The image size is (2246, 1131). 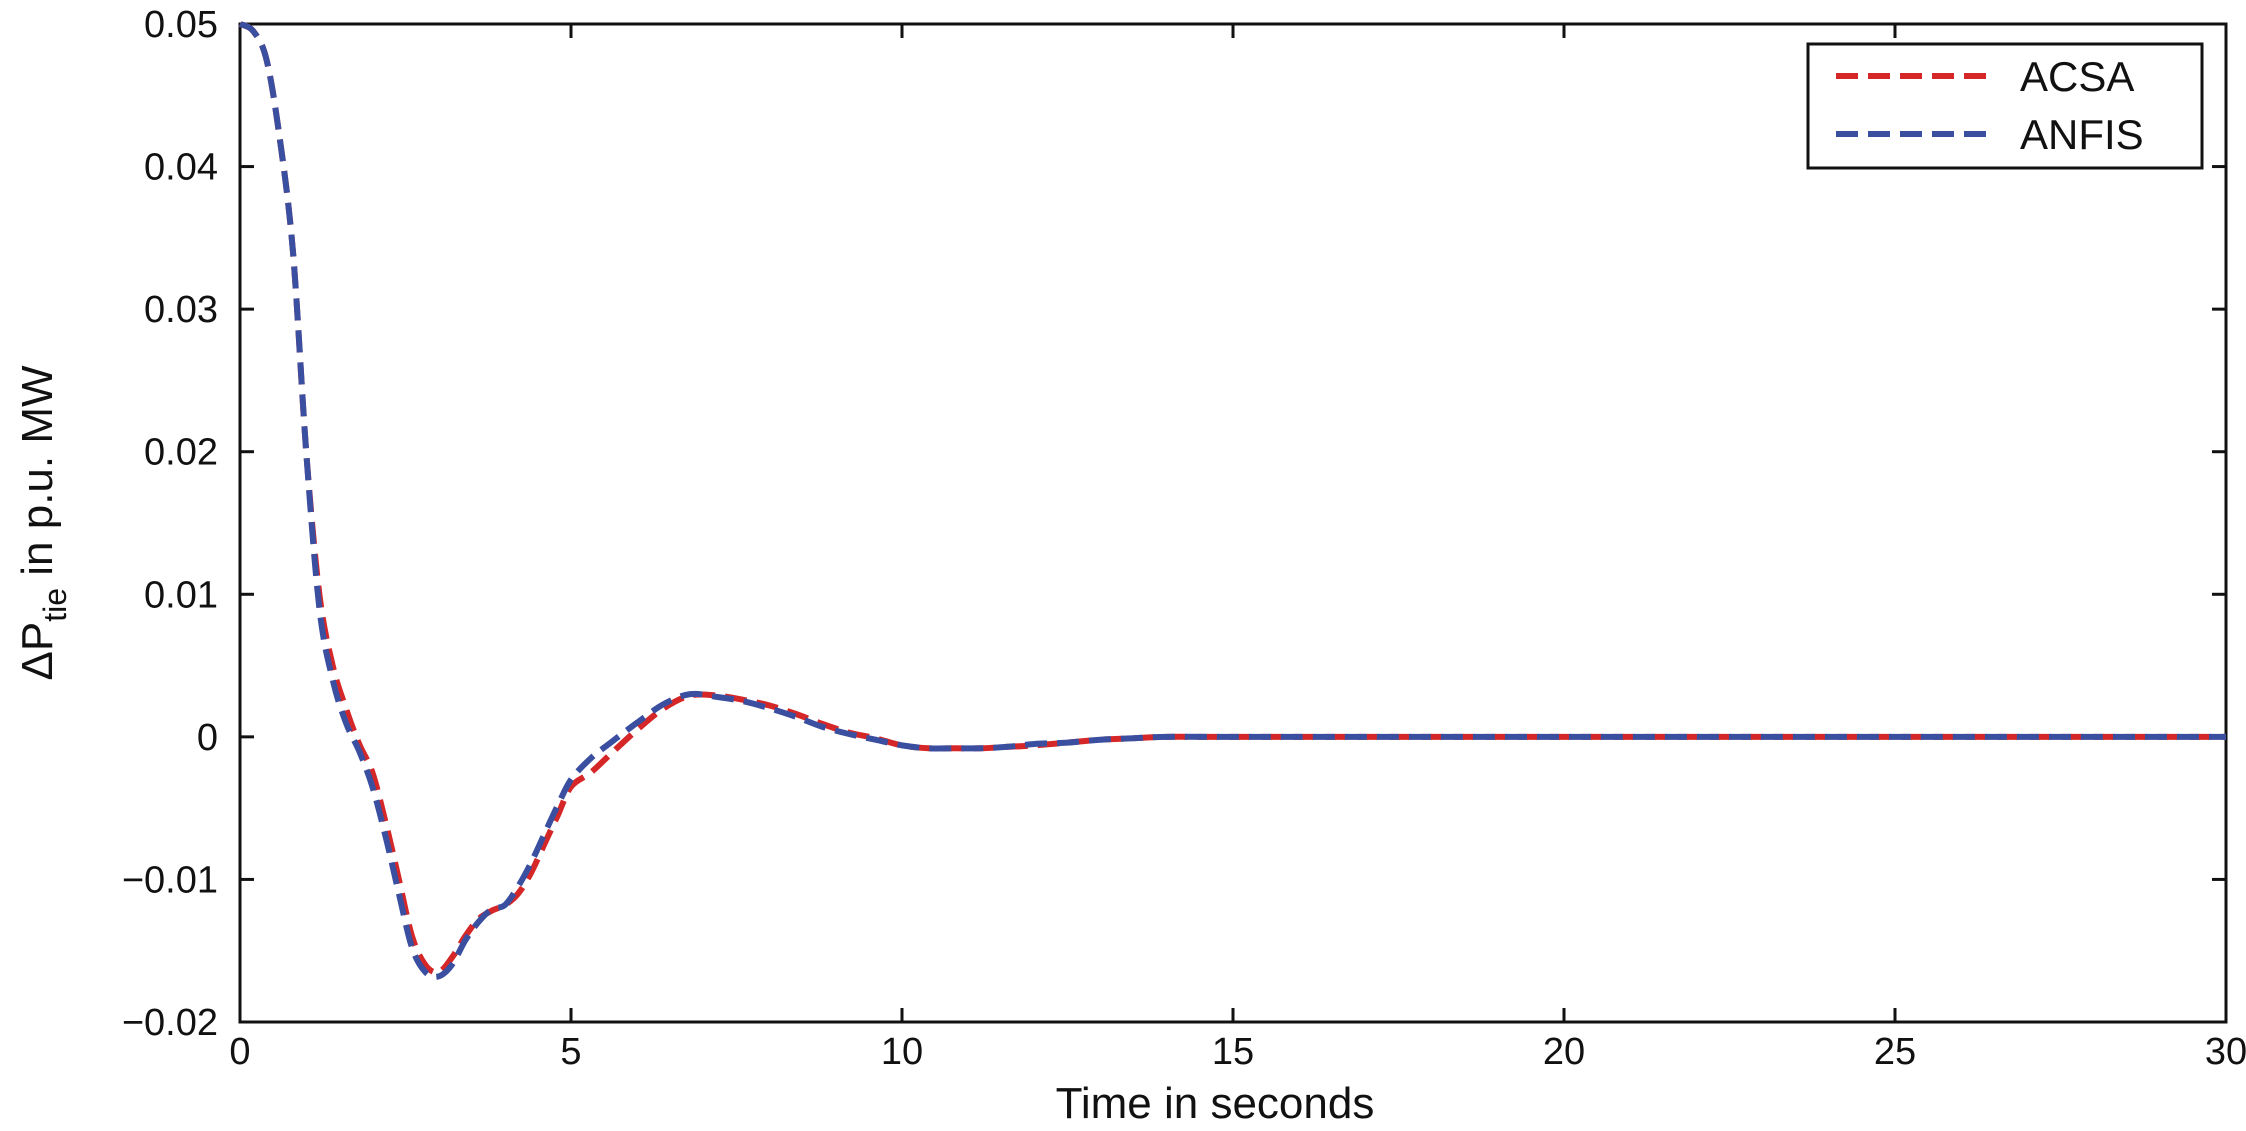 What do you see at coordinates (2225, 1052) in the screenshot?
I see `x-tick-label: 30` at bounding box center [2225, 1052].